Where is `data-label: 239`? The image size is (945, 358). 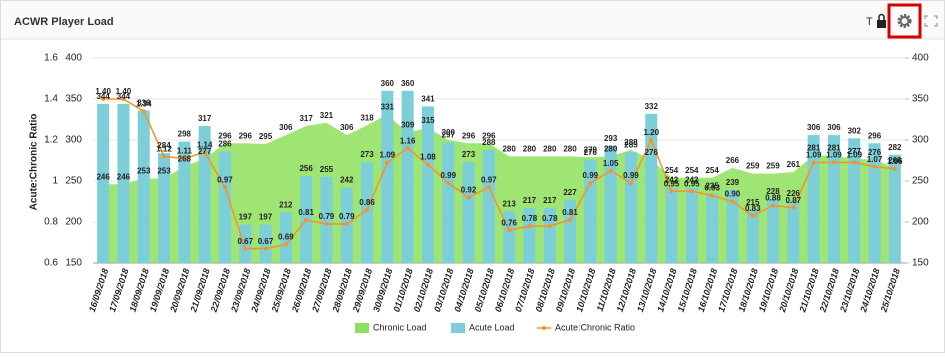
data-label: 239 is located at coordinates (733, 182).